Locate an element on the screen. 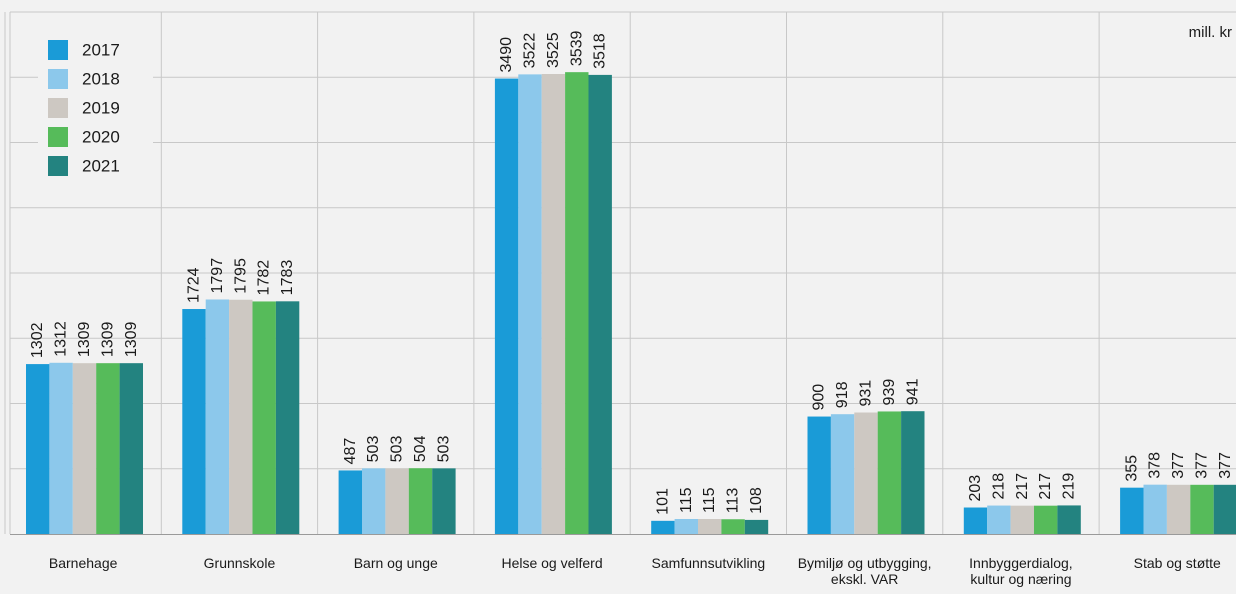 The width and height of the screenshot is (1236, 594). x-tick-label: Samfunnsutvikling is located at coordinates (709, 563).